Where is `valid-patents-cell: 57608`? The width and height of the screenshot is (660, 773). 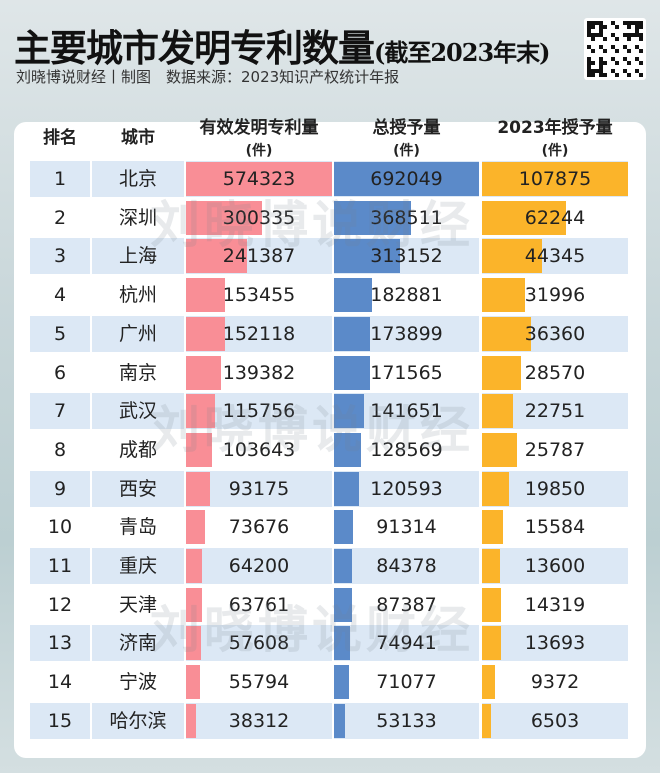
valid-patents-cell: 57608 is located at coordinates (259, 643).